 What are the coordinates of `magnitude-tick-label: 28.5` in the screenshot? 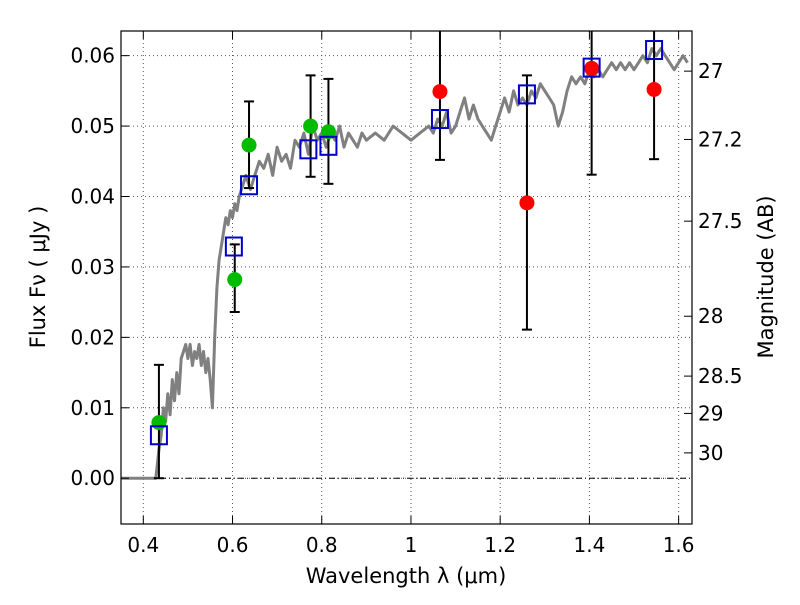 It's located at (720, 376).